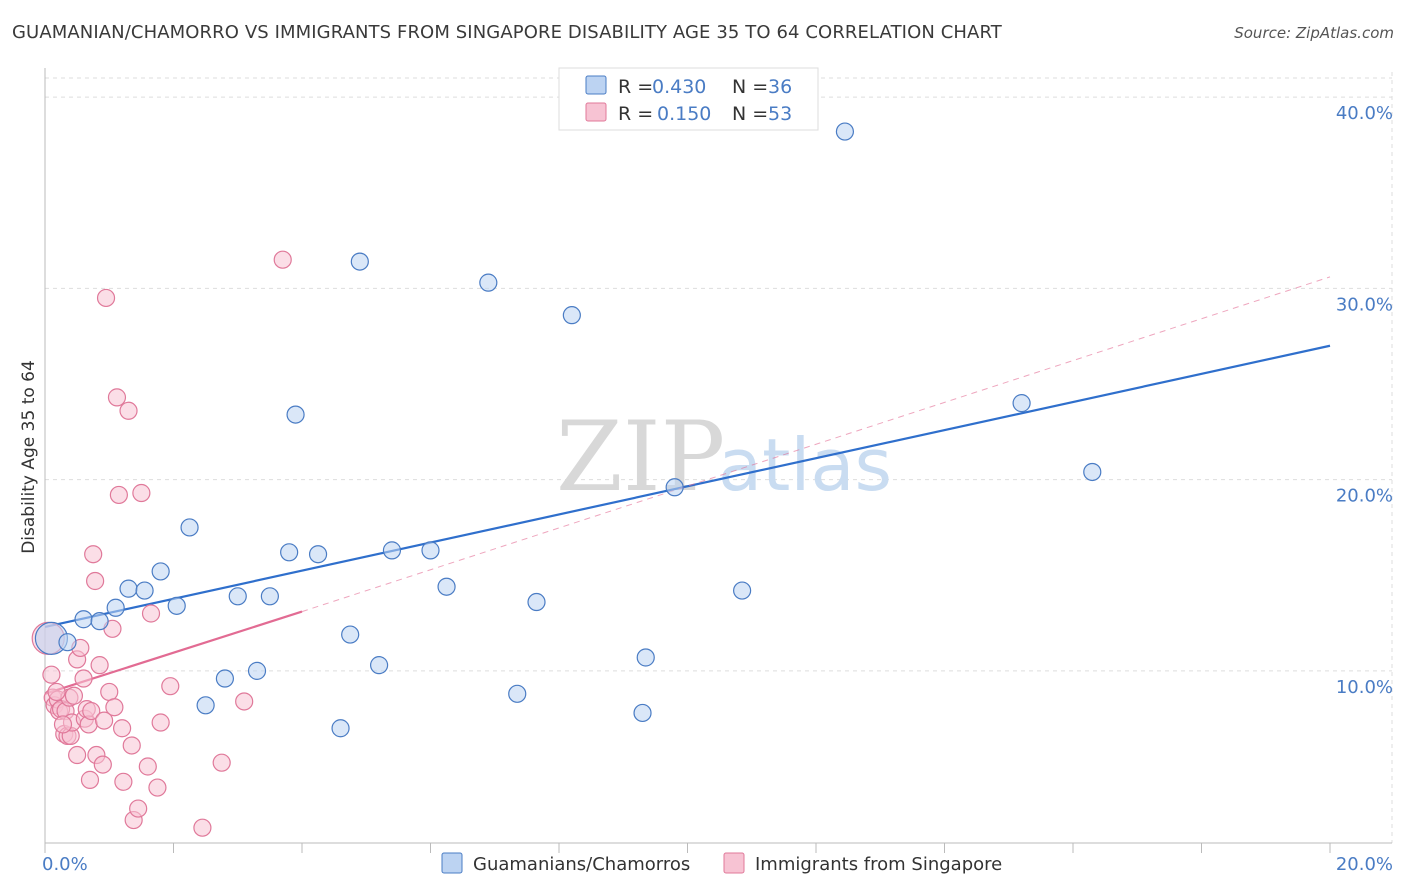 This screenshot has width=1406, height=892. What do you see at coordinates (750, 114) in the screenshot?
I see `legend-n-label-1: N =` at bounding box center [750, 114].